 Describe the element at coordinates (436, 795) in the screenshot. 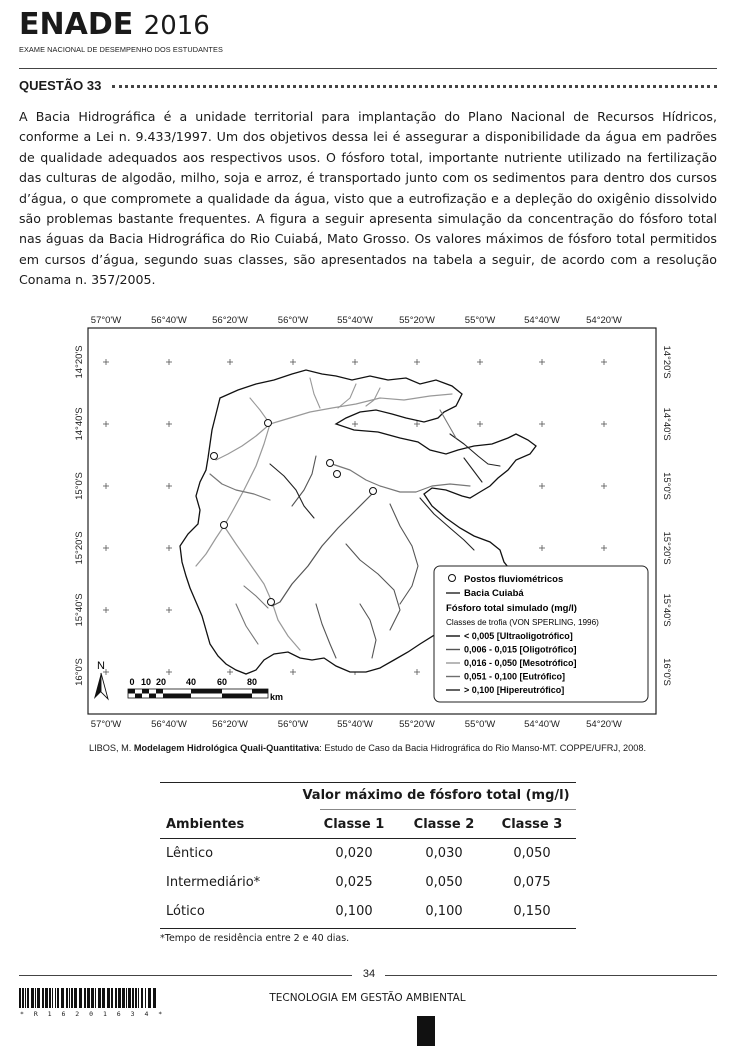

I see `table-group-header: Valor máximo de fósforo total (mg/l)` at that location.